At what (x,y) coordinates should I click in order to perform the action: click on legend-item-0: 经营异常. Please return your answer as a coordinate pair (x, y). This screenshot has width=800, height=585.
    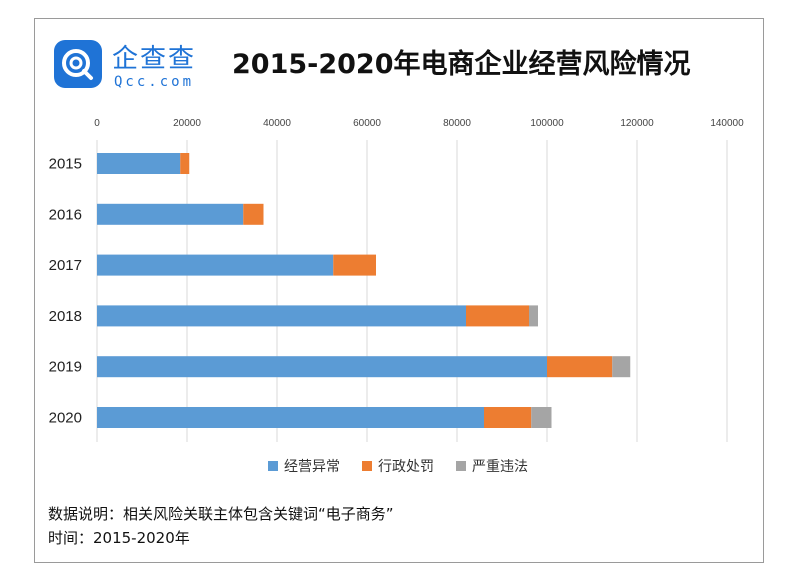
    Looking at the image, I should click on (304, 466).